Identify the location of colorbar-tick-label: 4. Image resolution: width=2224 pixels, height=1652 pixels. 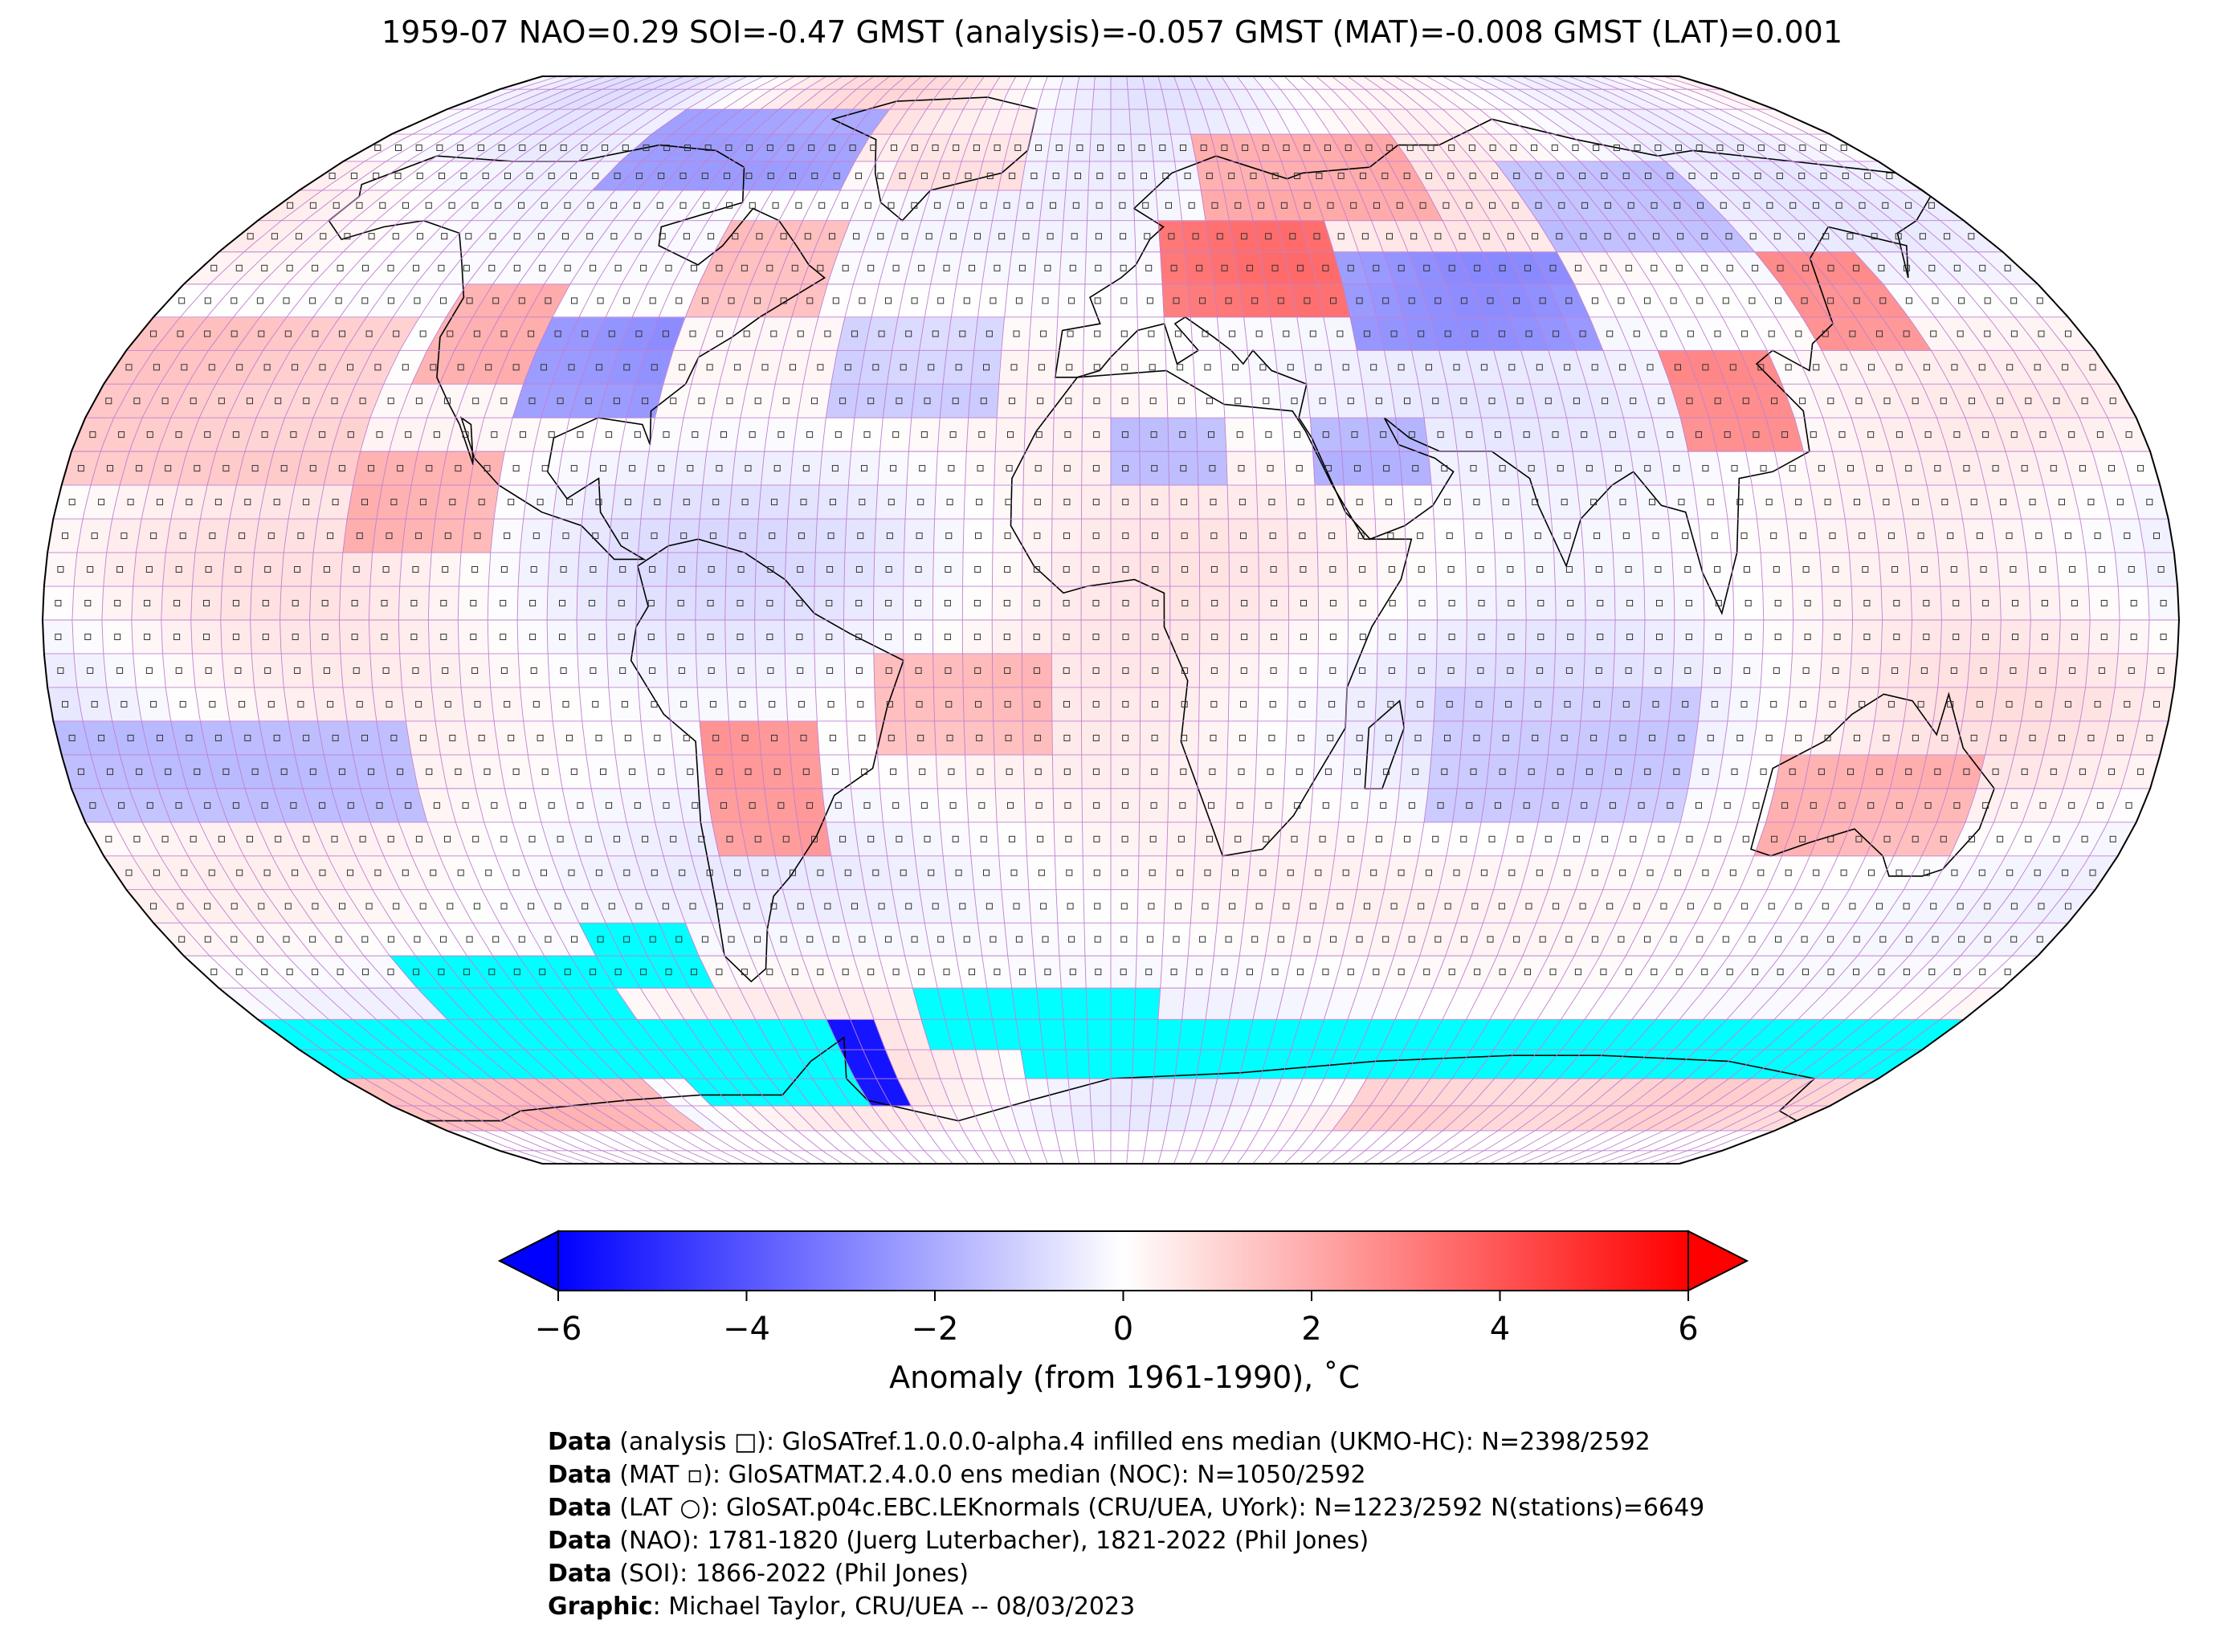
(1500, 1329).